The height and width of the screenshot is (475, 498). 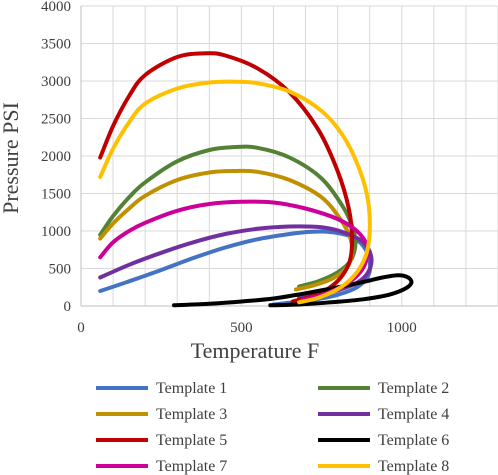 I want to click on legend-label: Template 3, so click(x=191, y=414).